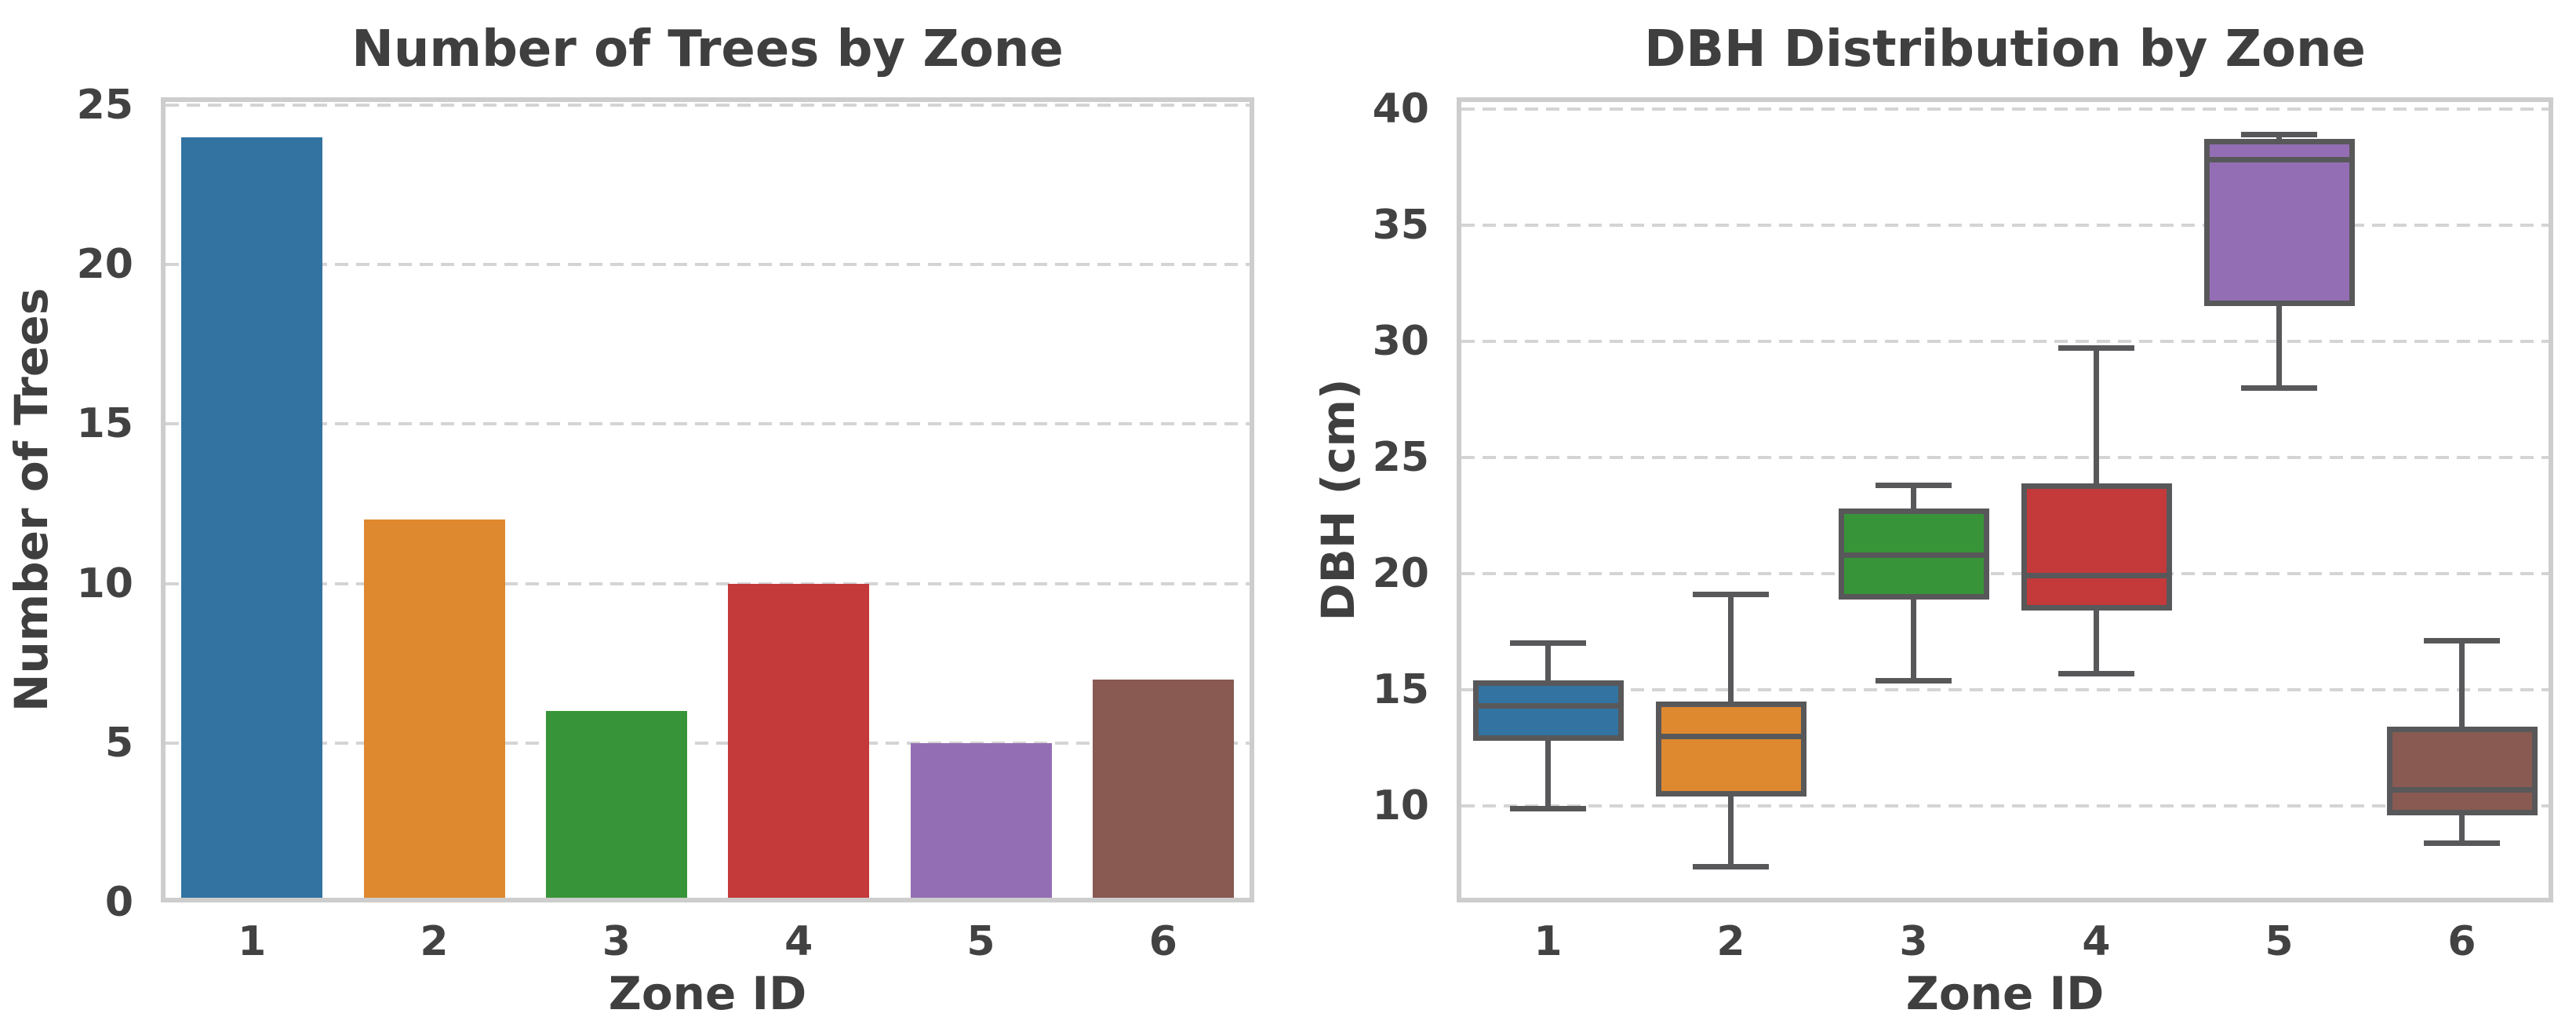 This screenshot has height=1028, width=2576. I want to click on box-chart-x-axis-label: Zone ID, so click(2005, 993).